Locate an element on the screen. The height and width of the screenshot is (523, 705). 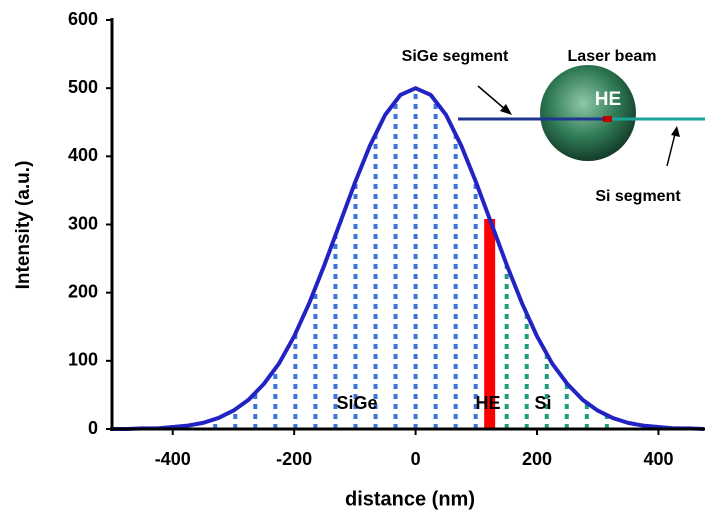
annotation: SiGe is located at coordinates (356, 403).